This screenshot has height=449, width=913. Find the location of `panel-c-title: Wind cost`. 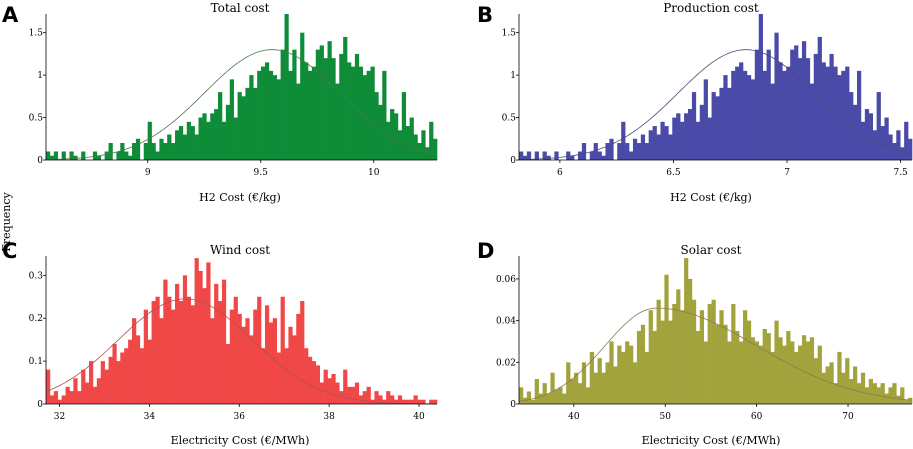

panel-c-title: Wind cost is located at coordinates (240, 250).